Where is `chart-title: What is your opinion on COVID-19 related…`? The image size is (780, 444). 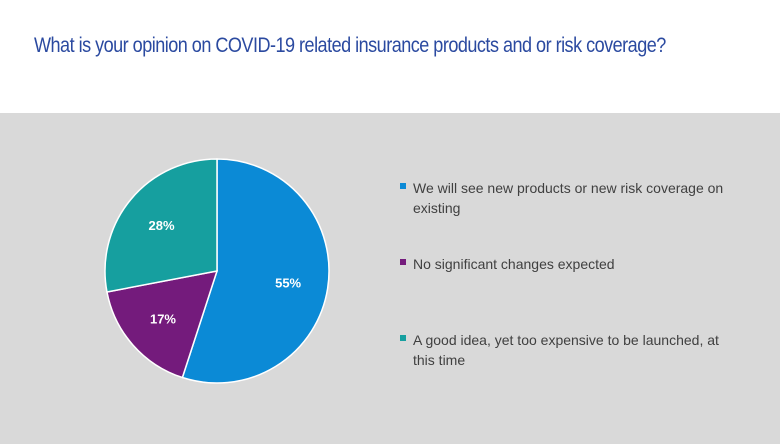
chart-title: What is your opinion on COVID-19 related… is located at coordinates (350, 45).